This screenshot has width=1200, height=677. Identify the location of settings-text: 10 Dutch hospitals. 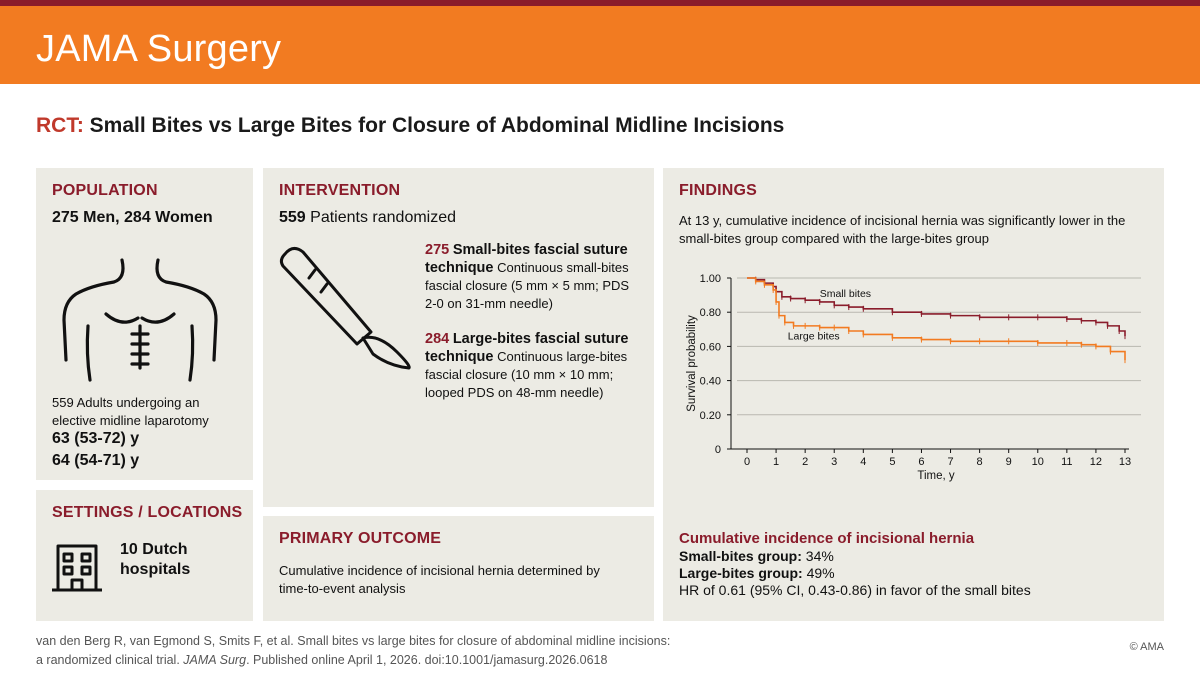
(155, 559).